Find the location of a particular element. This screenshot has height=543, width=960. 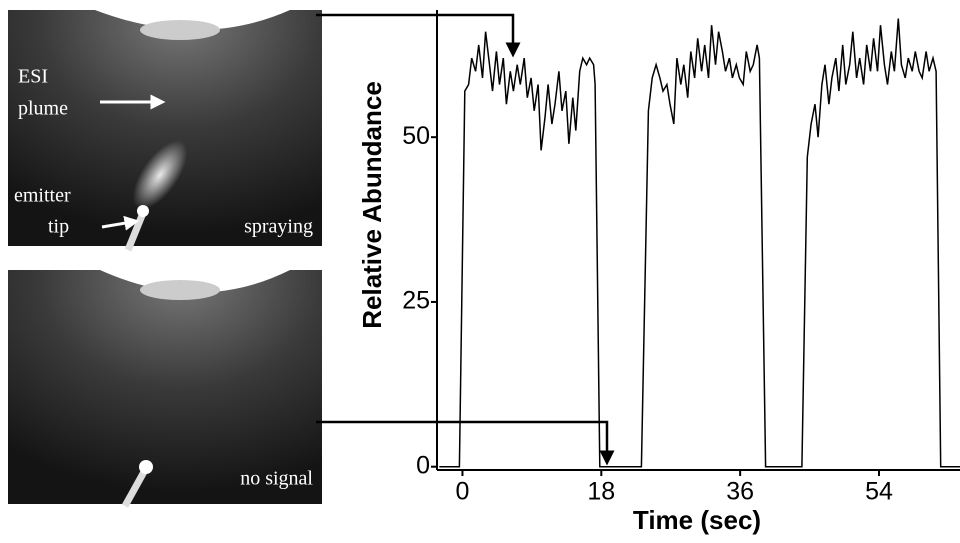

annotation: plume is located at coordinates (43, 109).